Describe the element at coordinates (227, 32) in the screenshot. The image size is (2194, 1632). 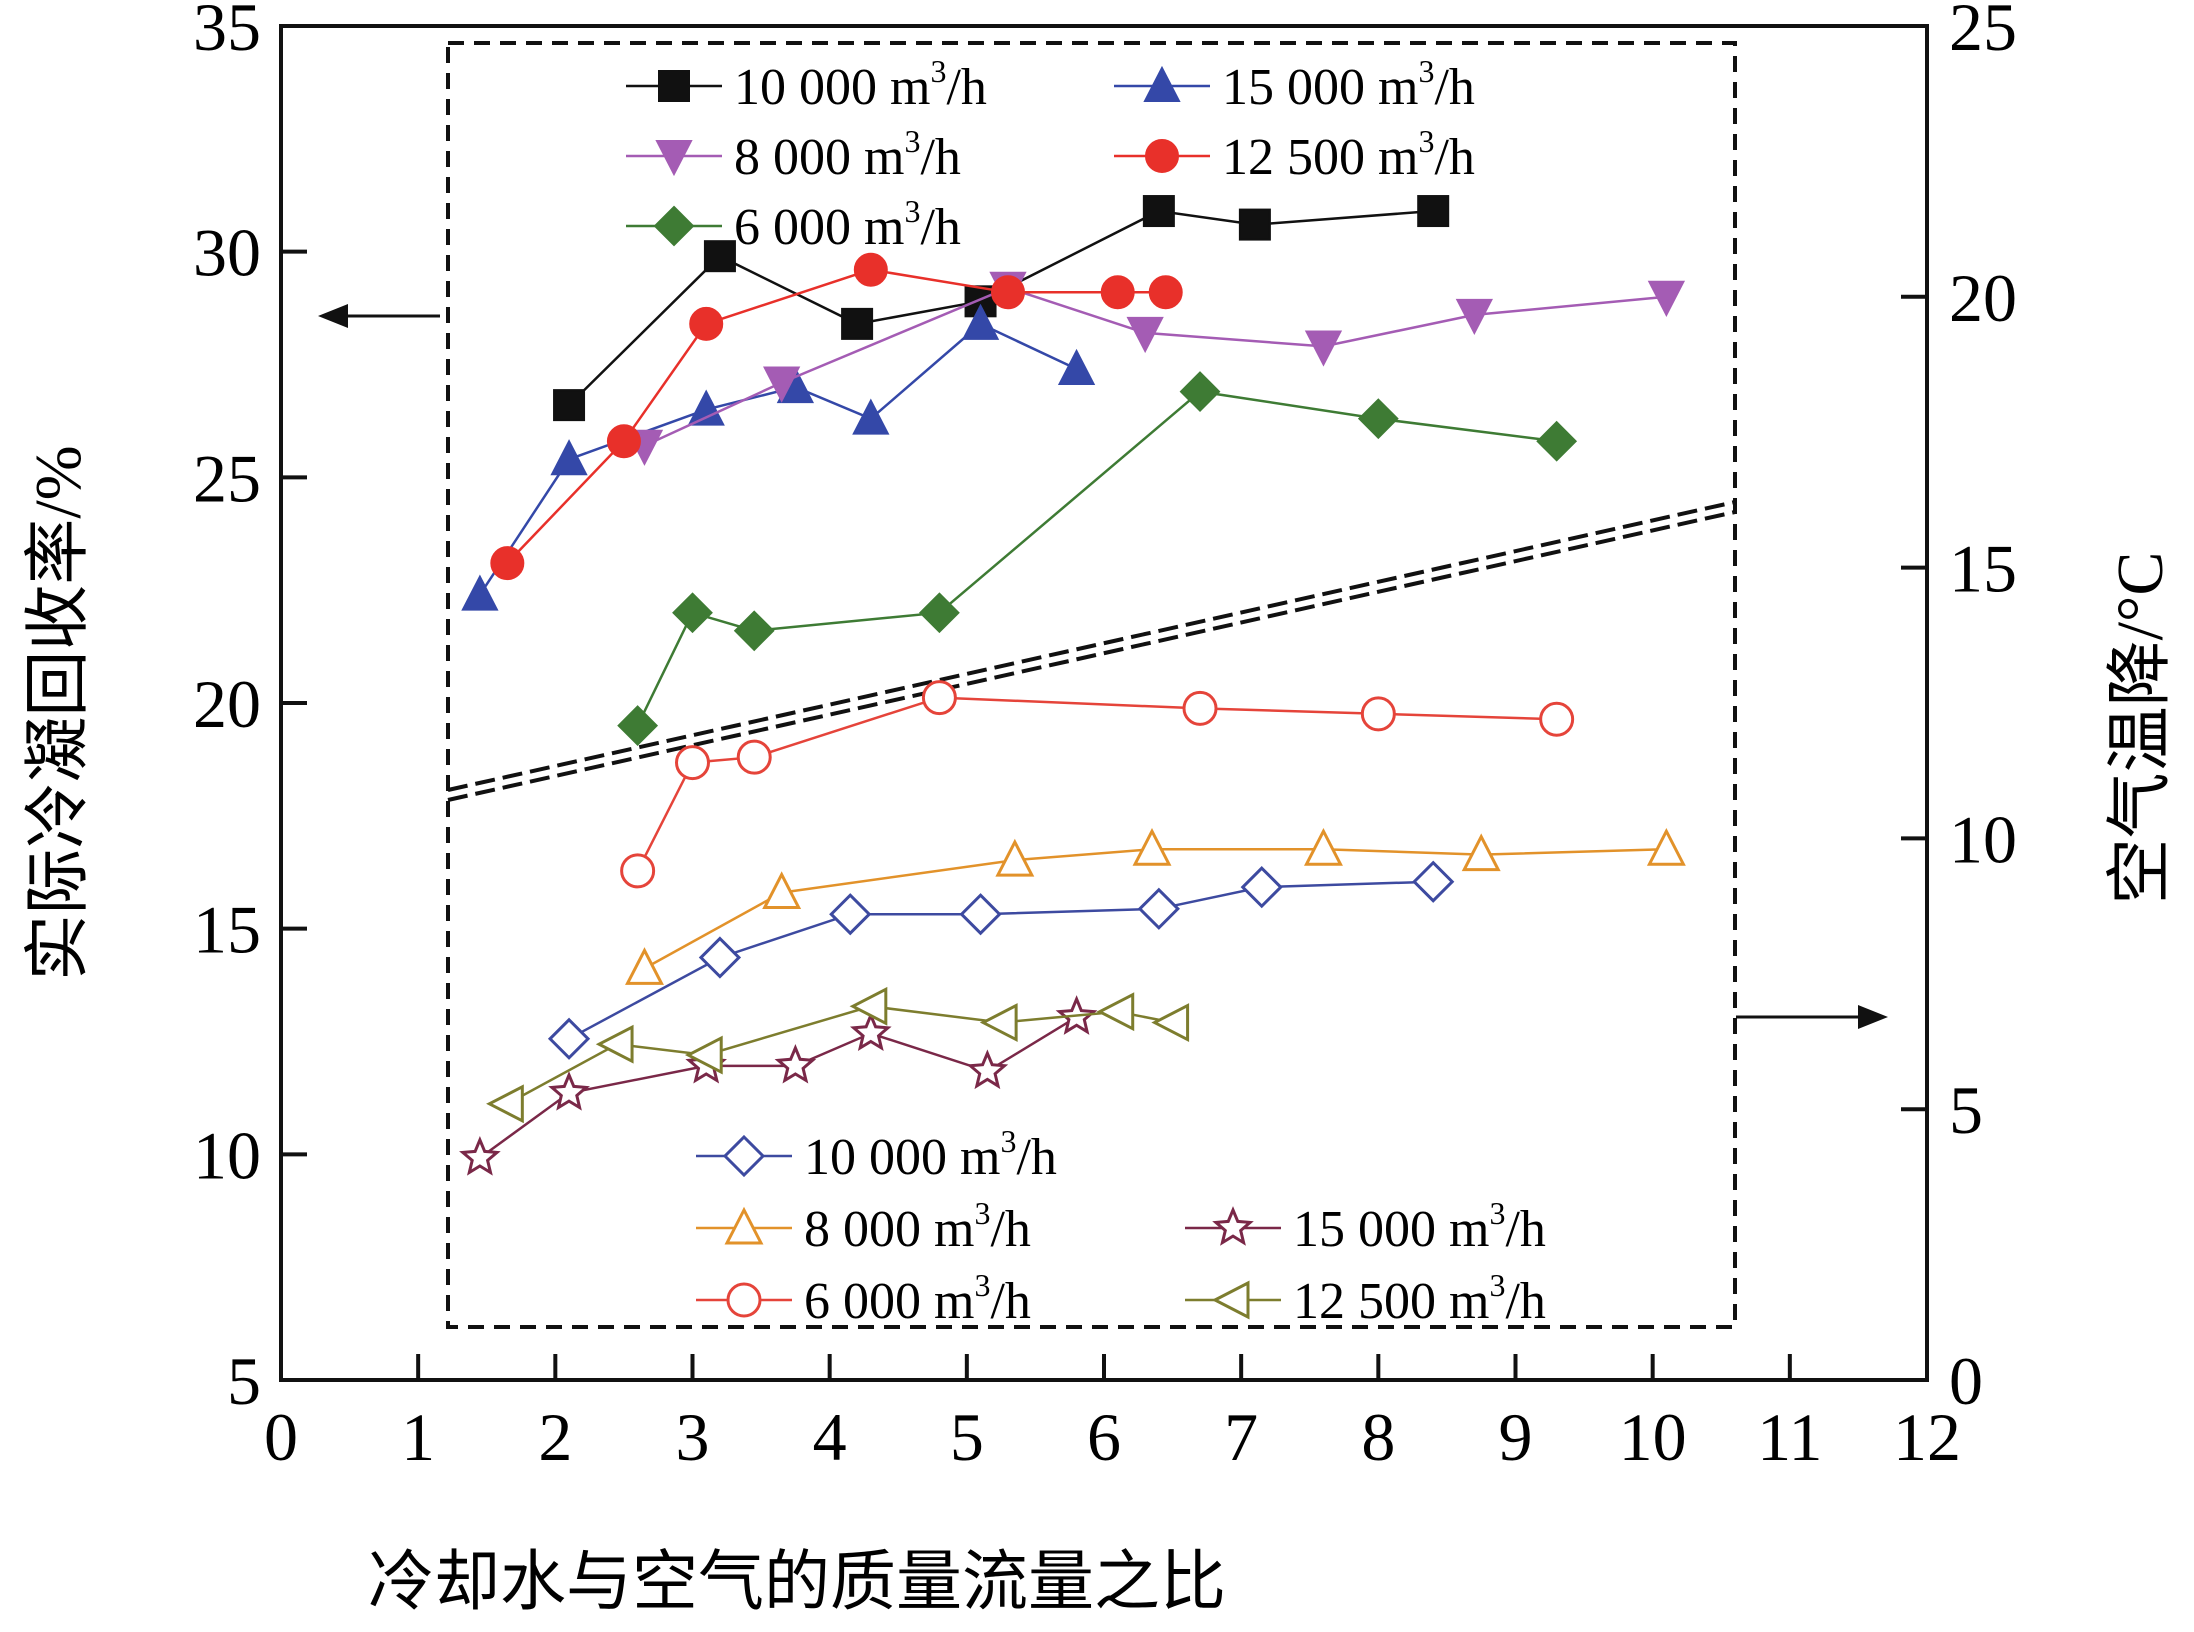
I see `y-left-tick-label: 35` at that location.